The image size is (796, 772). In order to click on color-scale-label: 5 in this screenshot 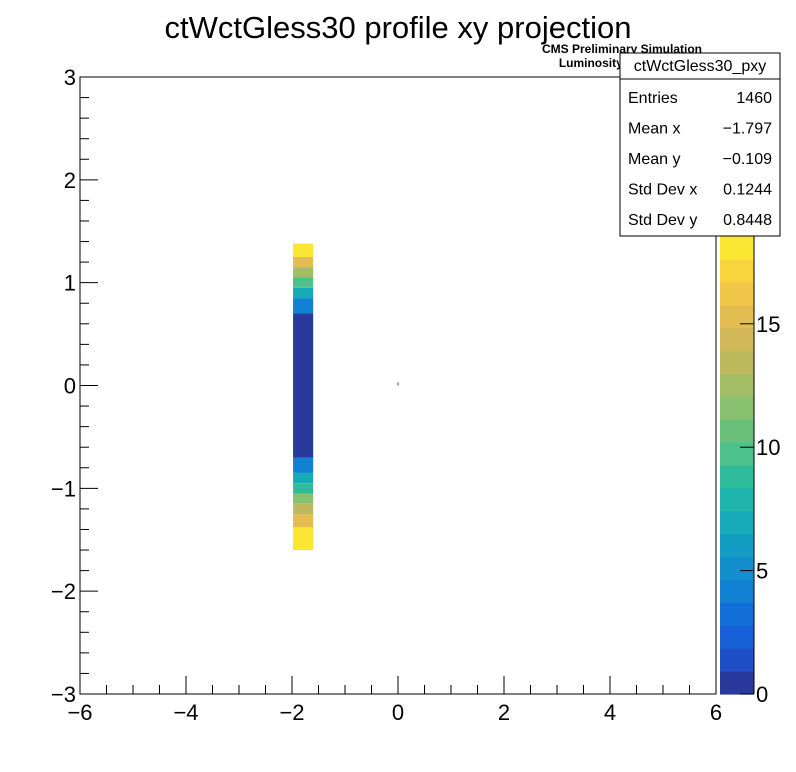, I will do `click(762, 571)`.